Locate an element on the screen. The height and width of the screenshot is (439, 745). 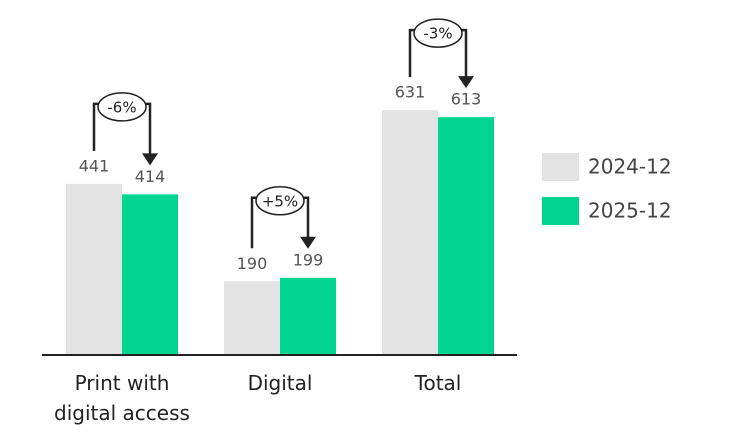
value-label: 613 is located at coordinates (466, 99).